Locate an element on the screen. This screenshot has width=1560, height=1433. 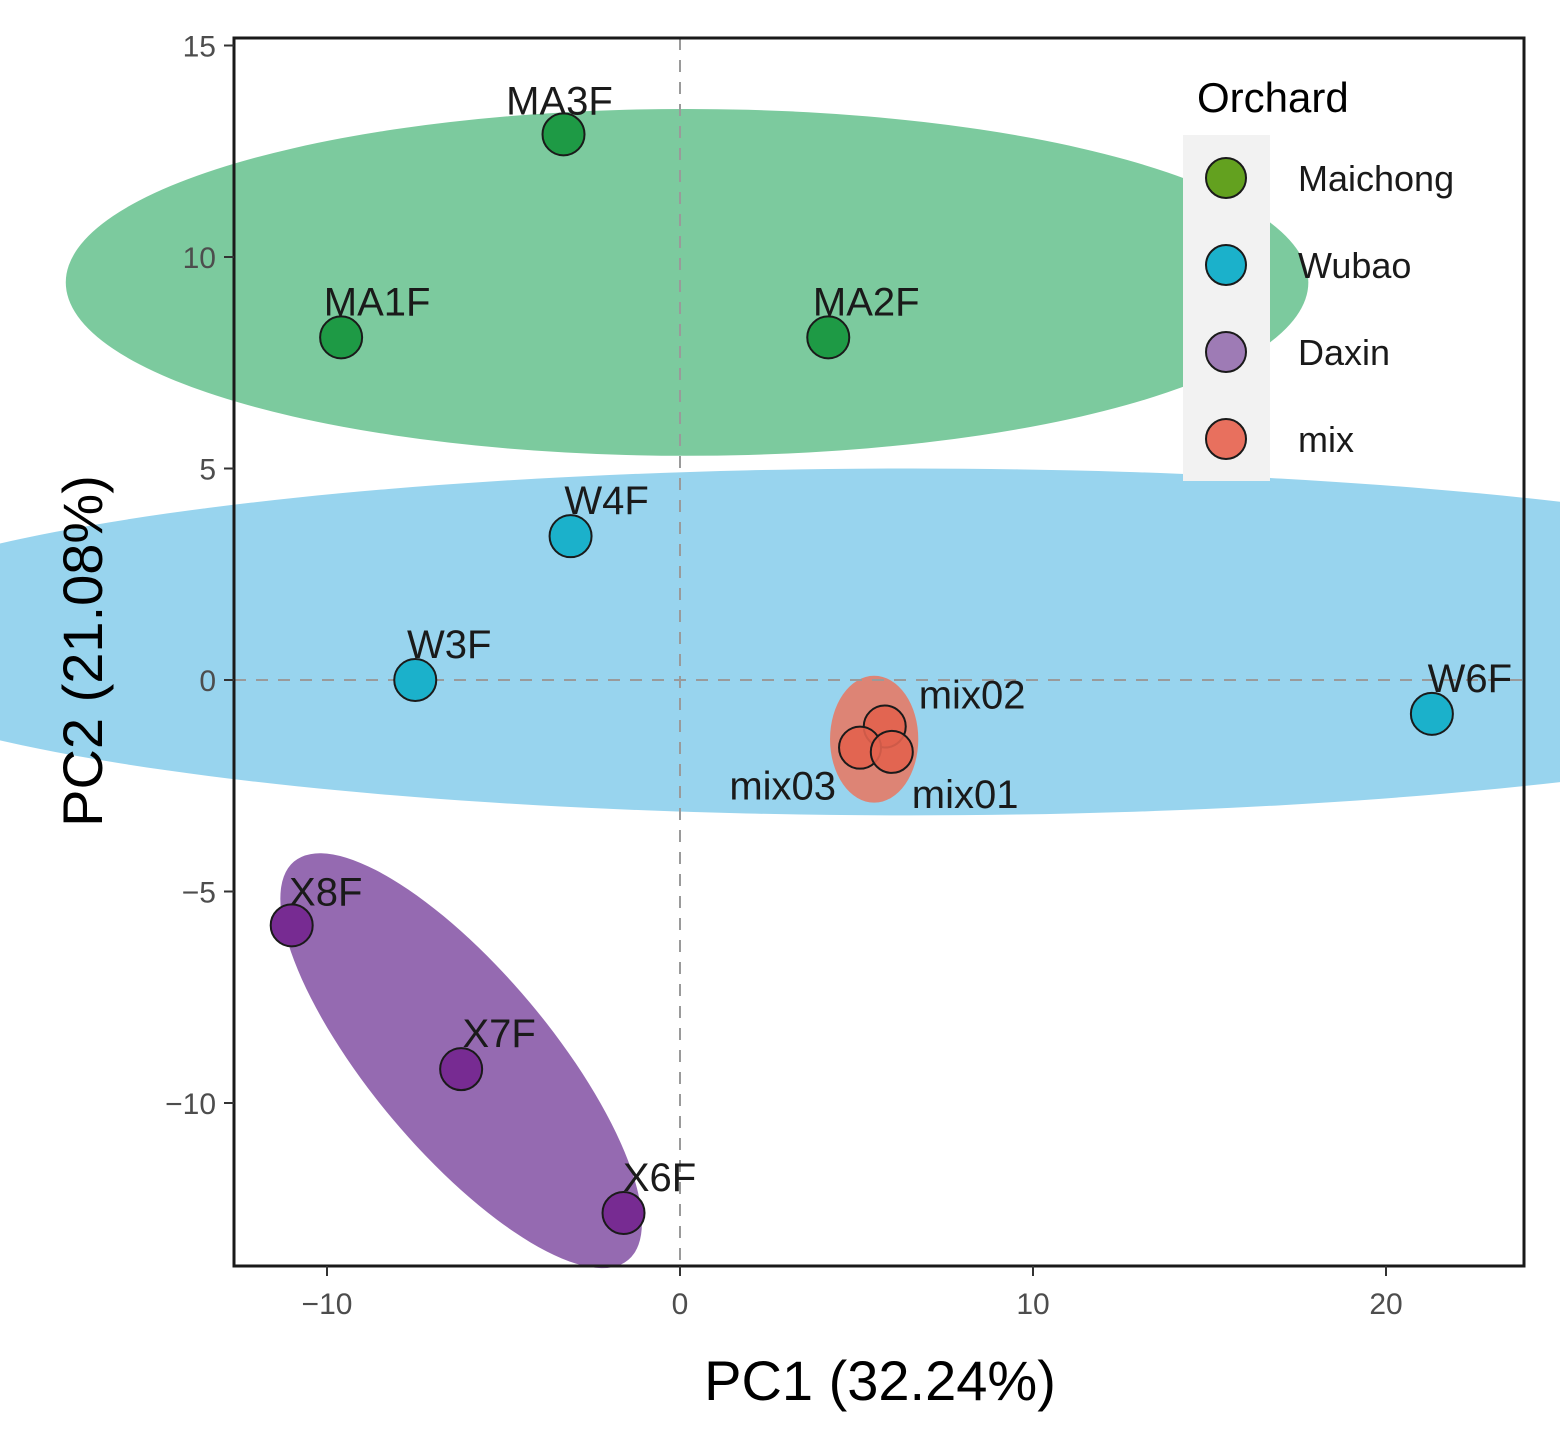
x-tick-label: −10 is located at coordinates (327, 1304).